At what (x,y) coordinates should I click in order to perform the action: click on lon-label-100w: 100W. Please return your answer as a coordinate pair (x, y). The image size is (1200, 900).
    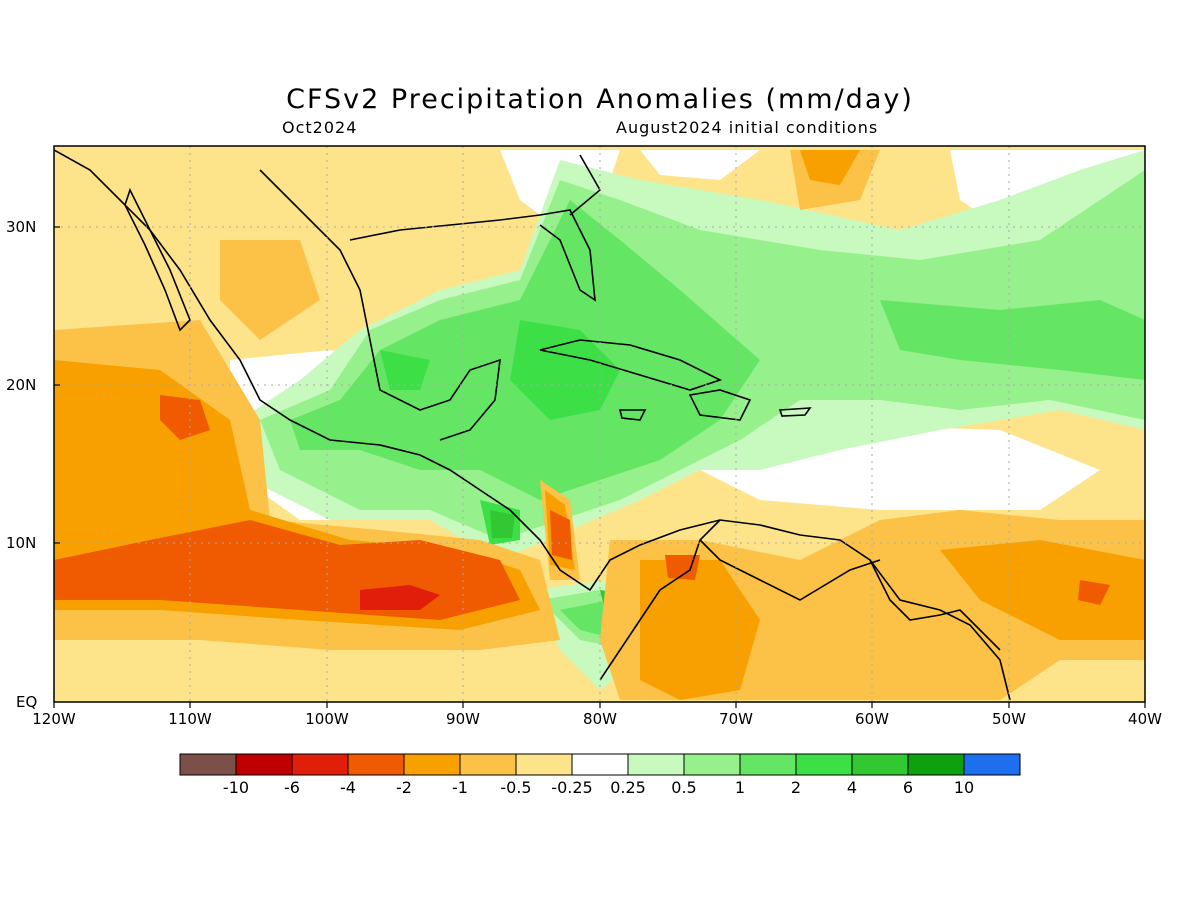
    Looking at the image, I should click on (327, 719).